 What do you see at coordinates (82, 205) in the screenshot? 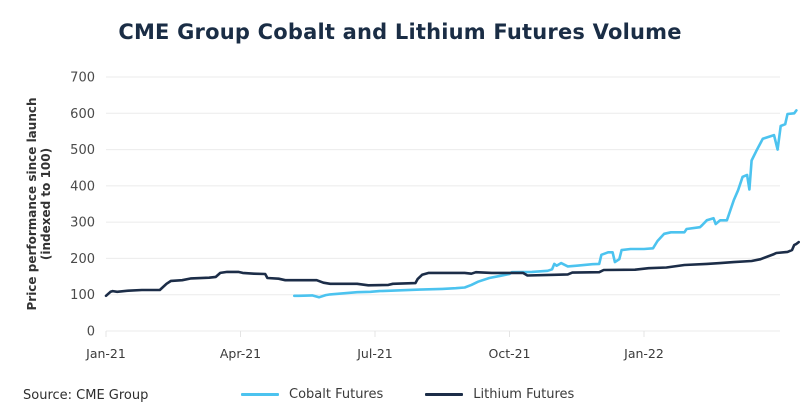
I see `y-axis-ticks: 0 100 200 300 400 500 600 700` at bounding box center [82, 205].